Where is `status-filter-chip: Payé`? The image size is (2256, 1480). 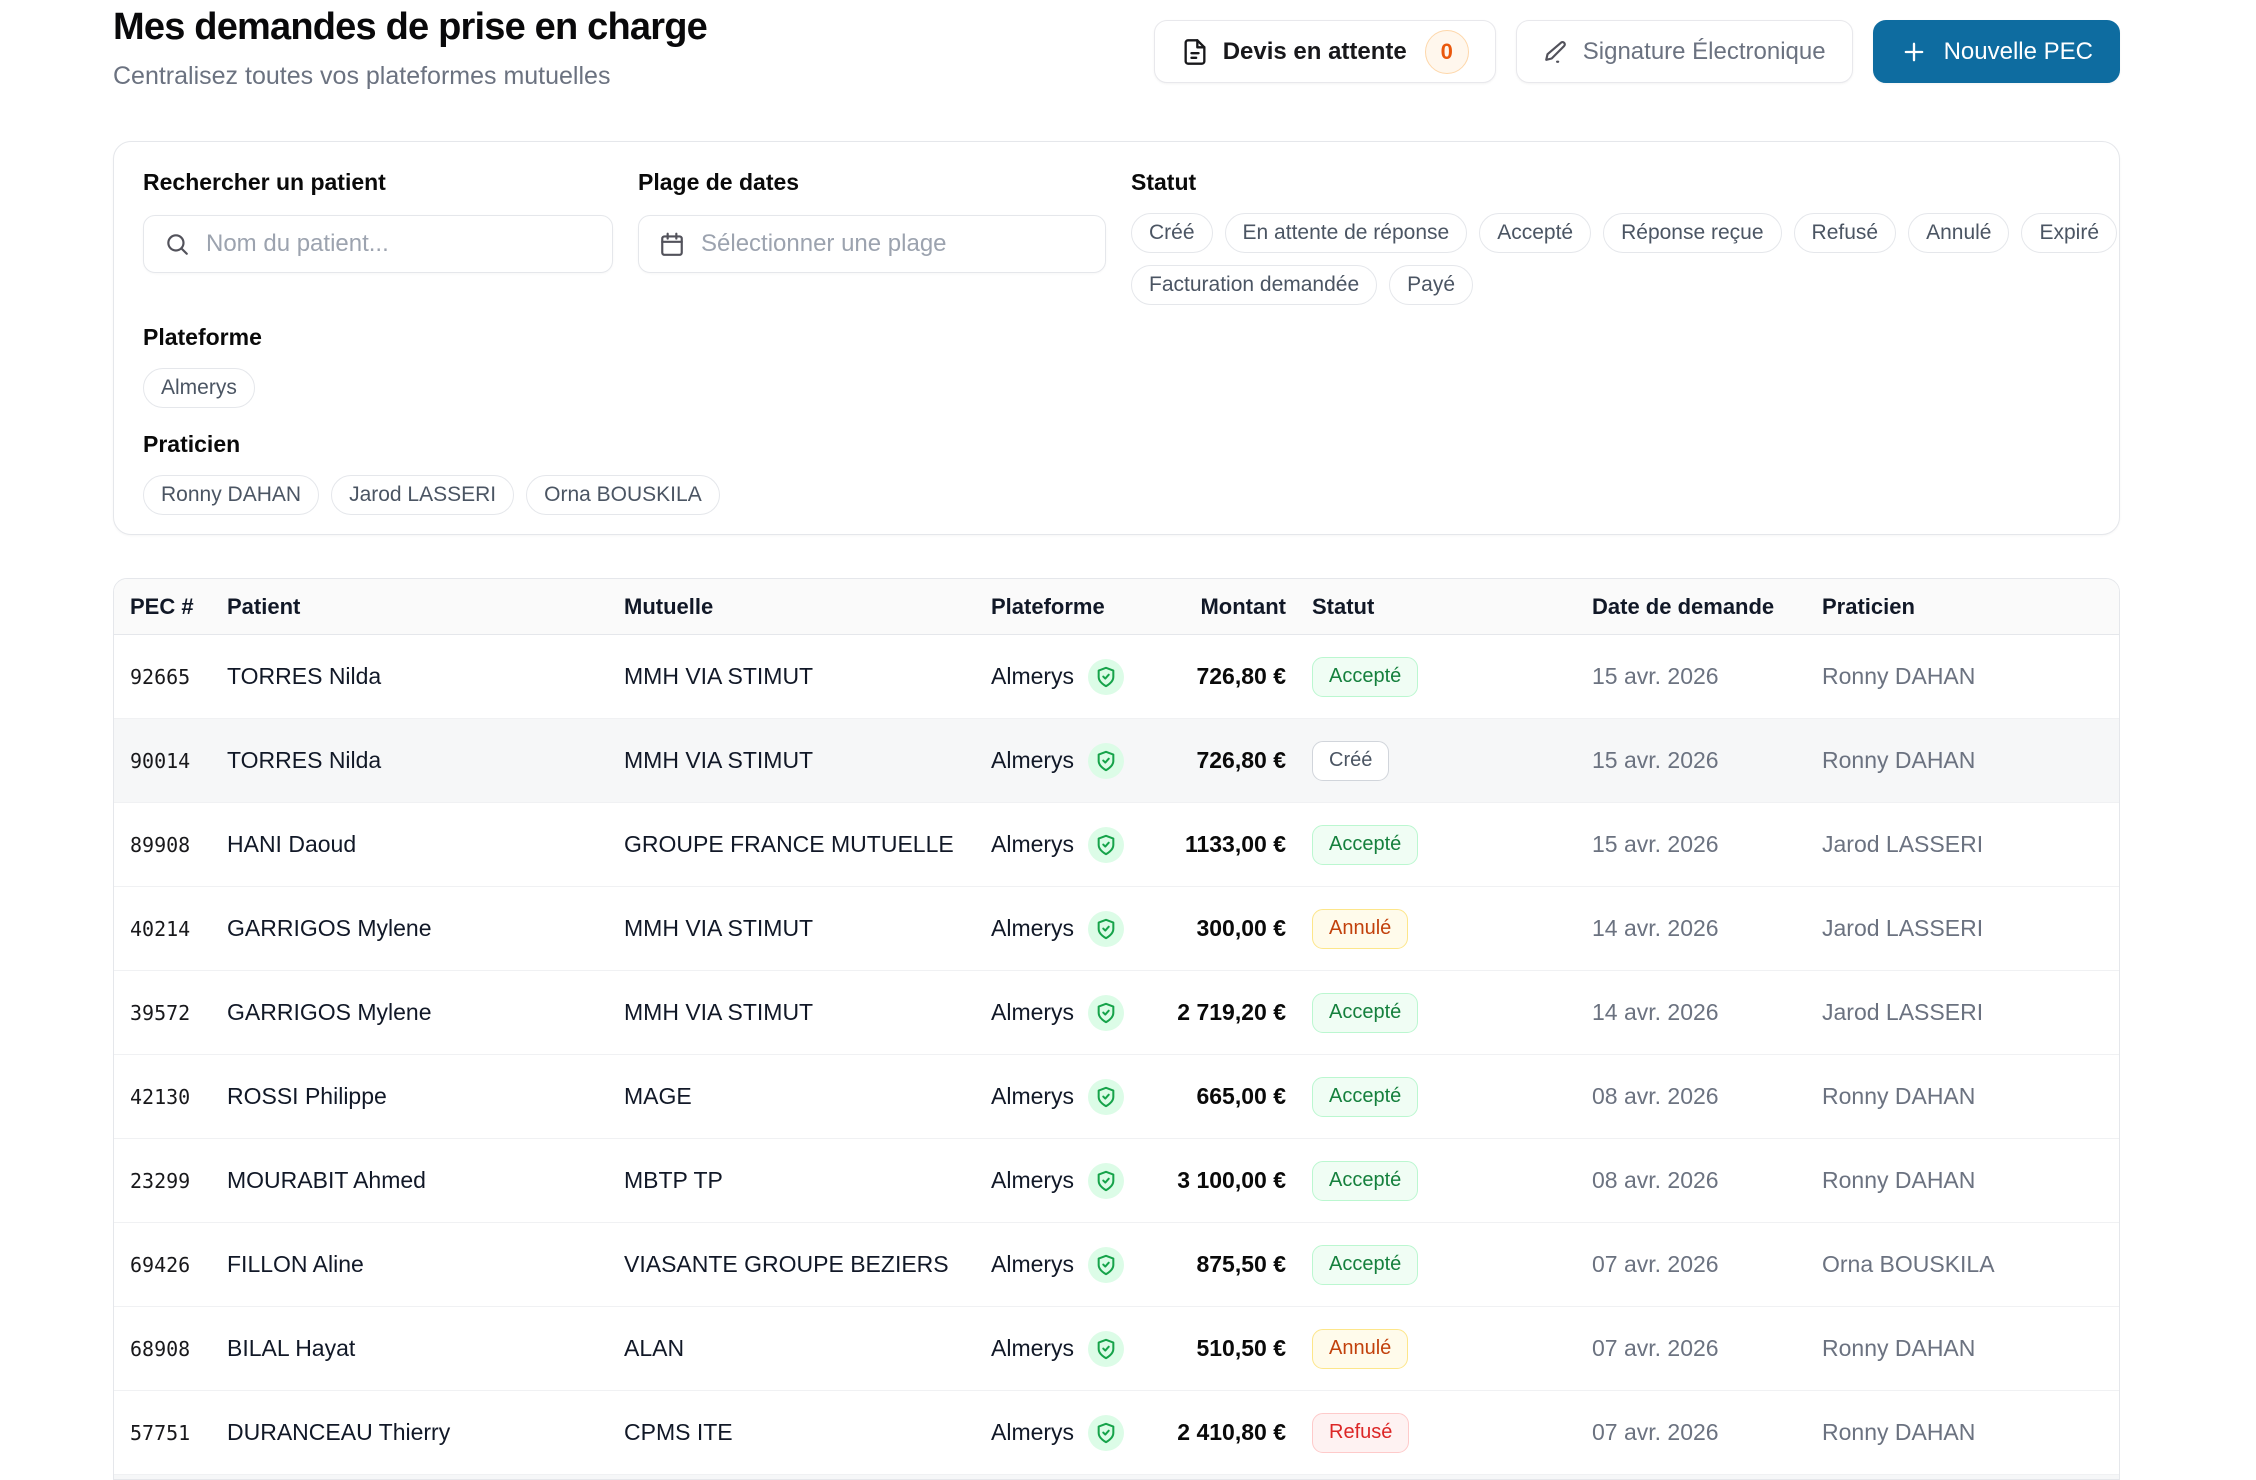
status-filter-chip: Payé is located at coordinates (1431, 285).